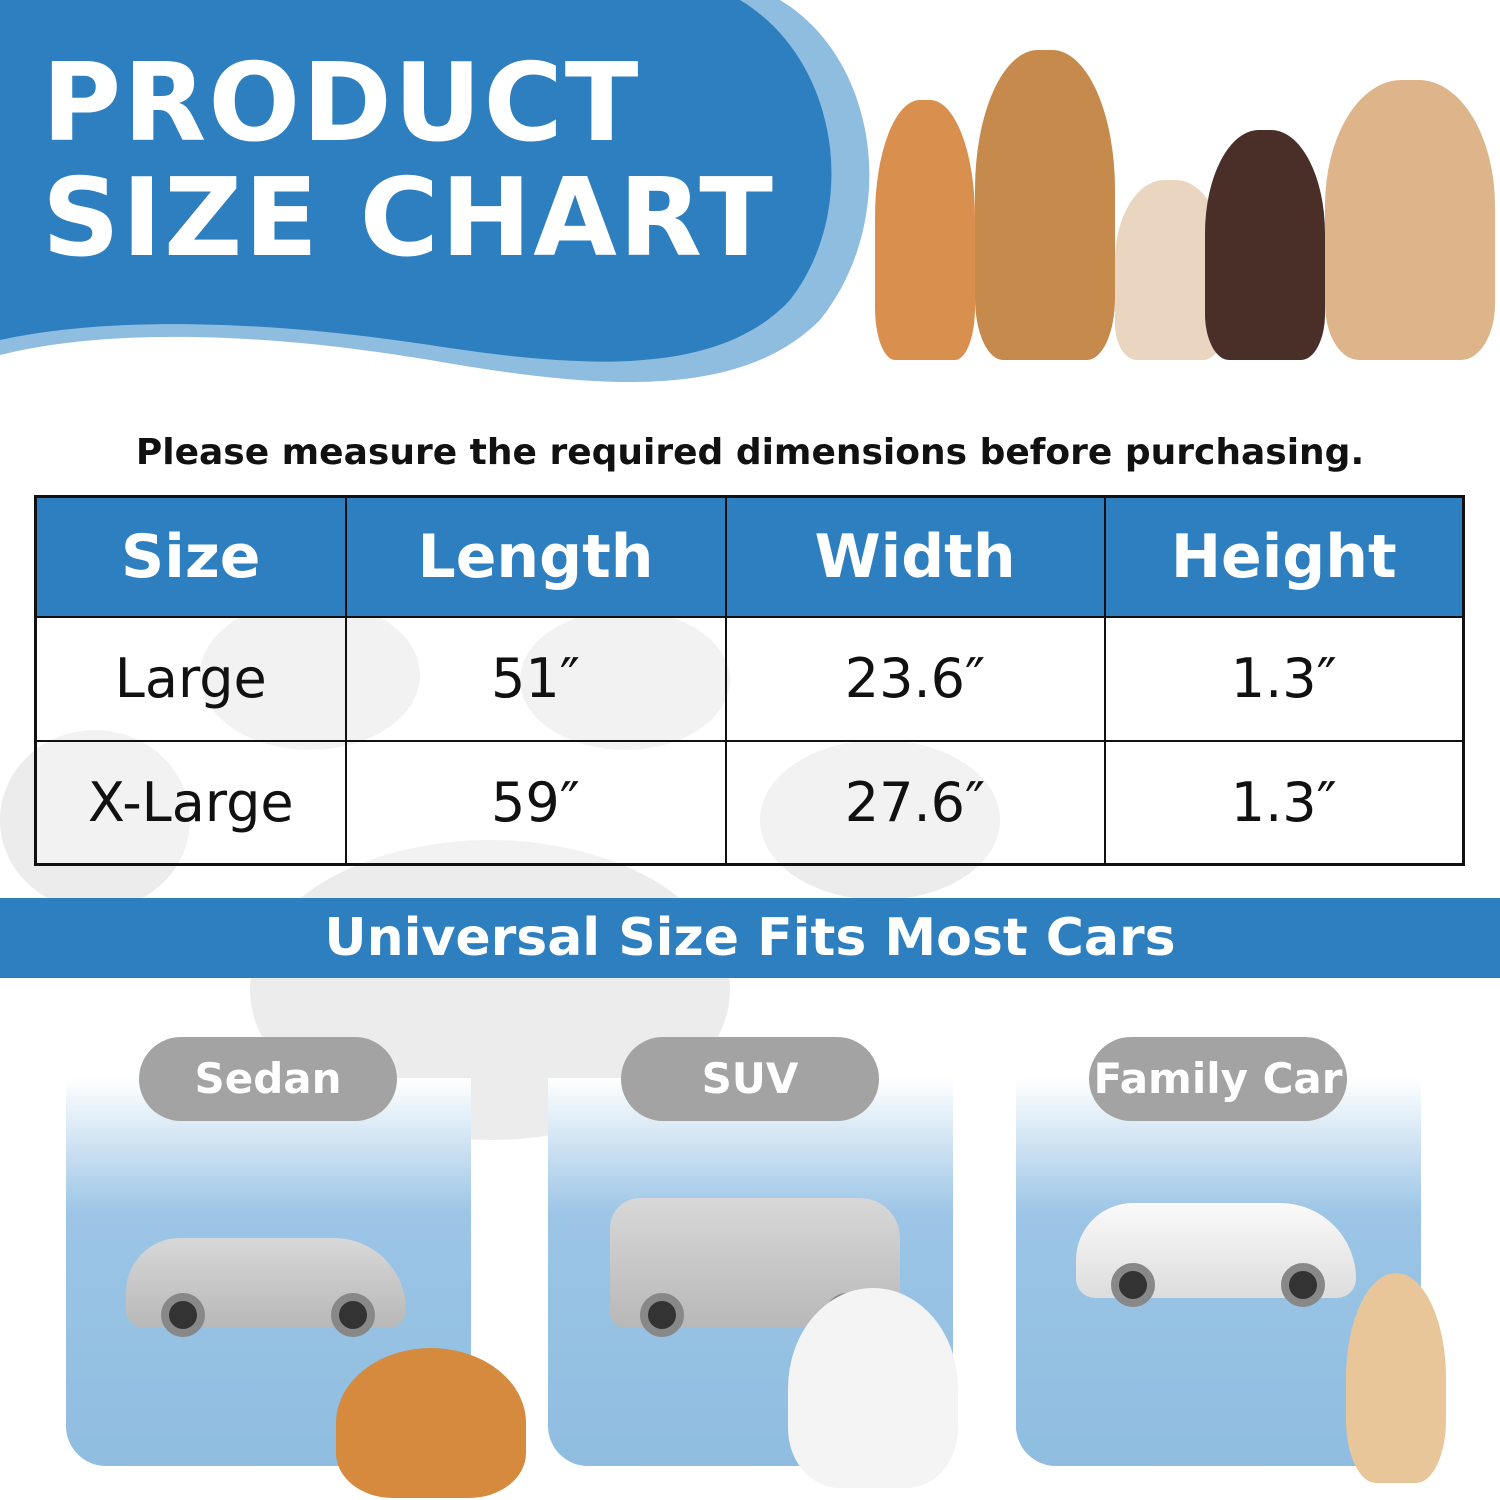 The height and width of the screenshot is (1500, 1500). What do you see at coordinates (535, 556) in the screenshot?
I see `header-length: Length` at bounding box center [535, 556].